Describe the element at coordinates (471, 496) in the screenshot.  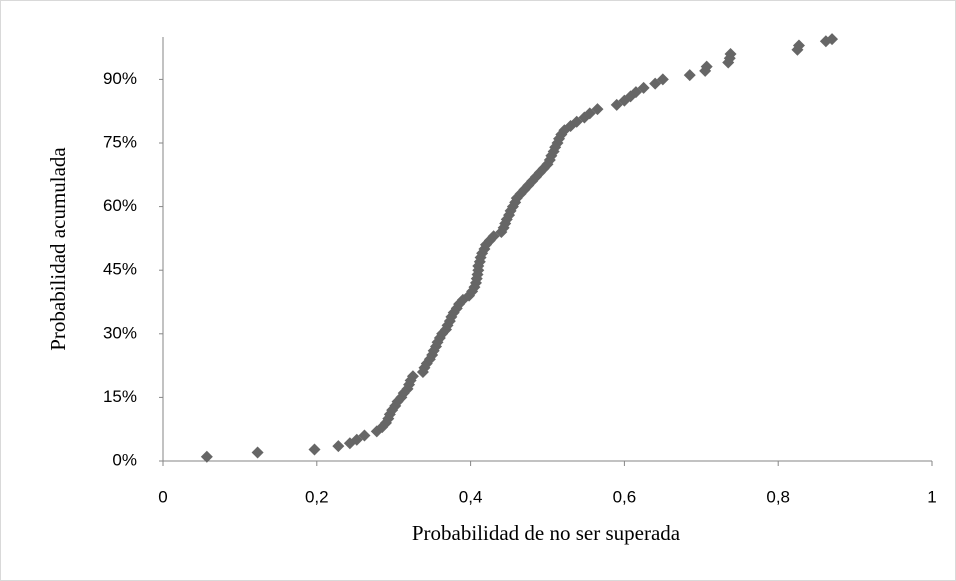
I see `x-tick-label: 0,4` at that location.